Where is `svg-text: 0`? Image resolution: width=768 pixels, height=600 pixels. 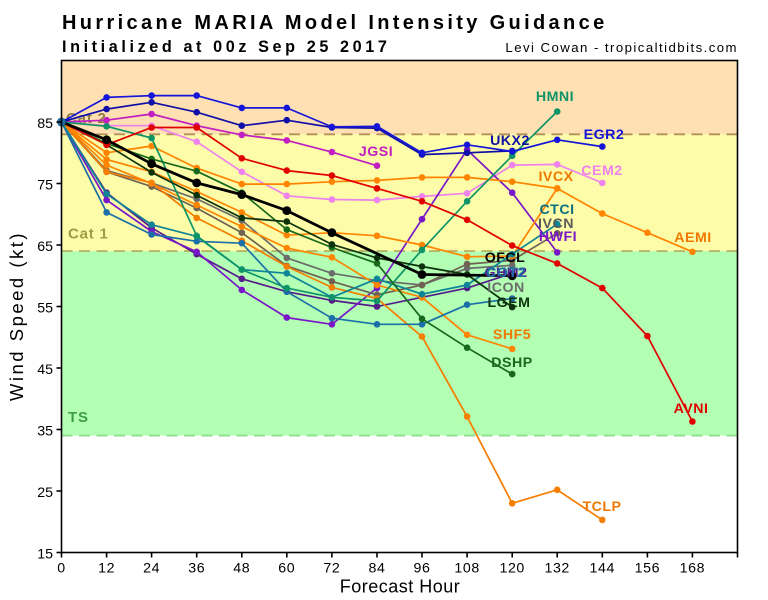 svg-text: 0 is located at coordinates (61, 569).